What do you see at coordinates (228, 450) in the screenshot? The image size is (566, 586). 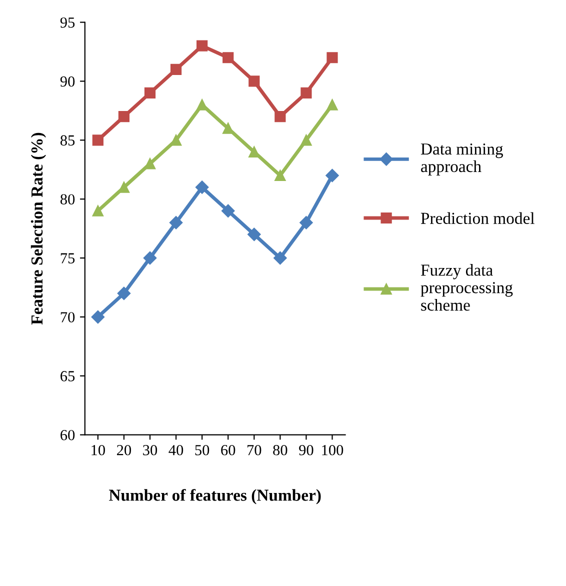 I see `x-tick-label: 60` at bounding box center [228, 450].